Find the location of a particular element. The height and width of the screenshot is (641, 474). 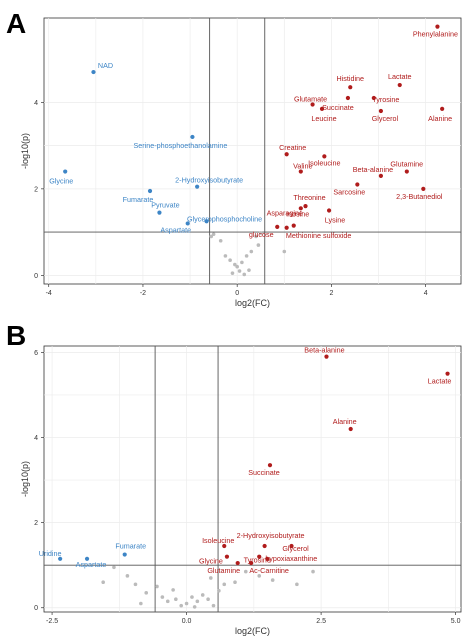

panel-a-point-label: Aspartate is located at coordinates (175, 229).